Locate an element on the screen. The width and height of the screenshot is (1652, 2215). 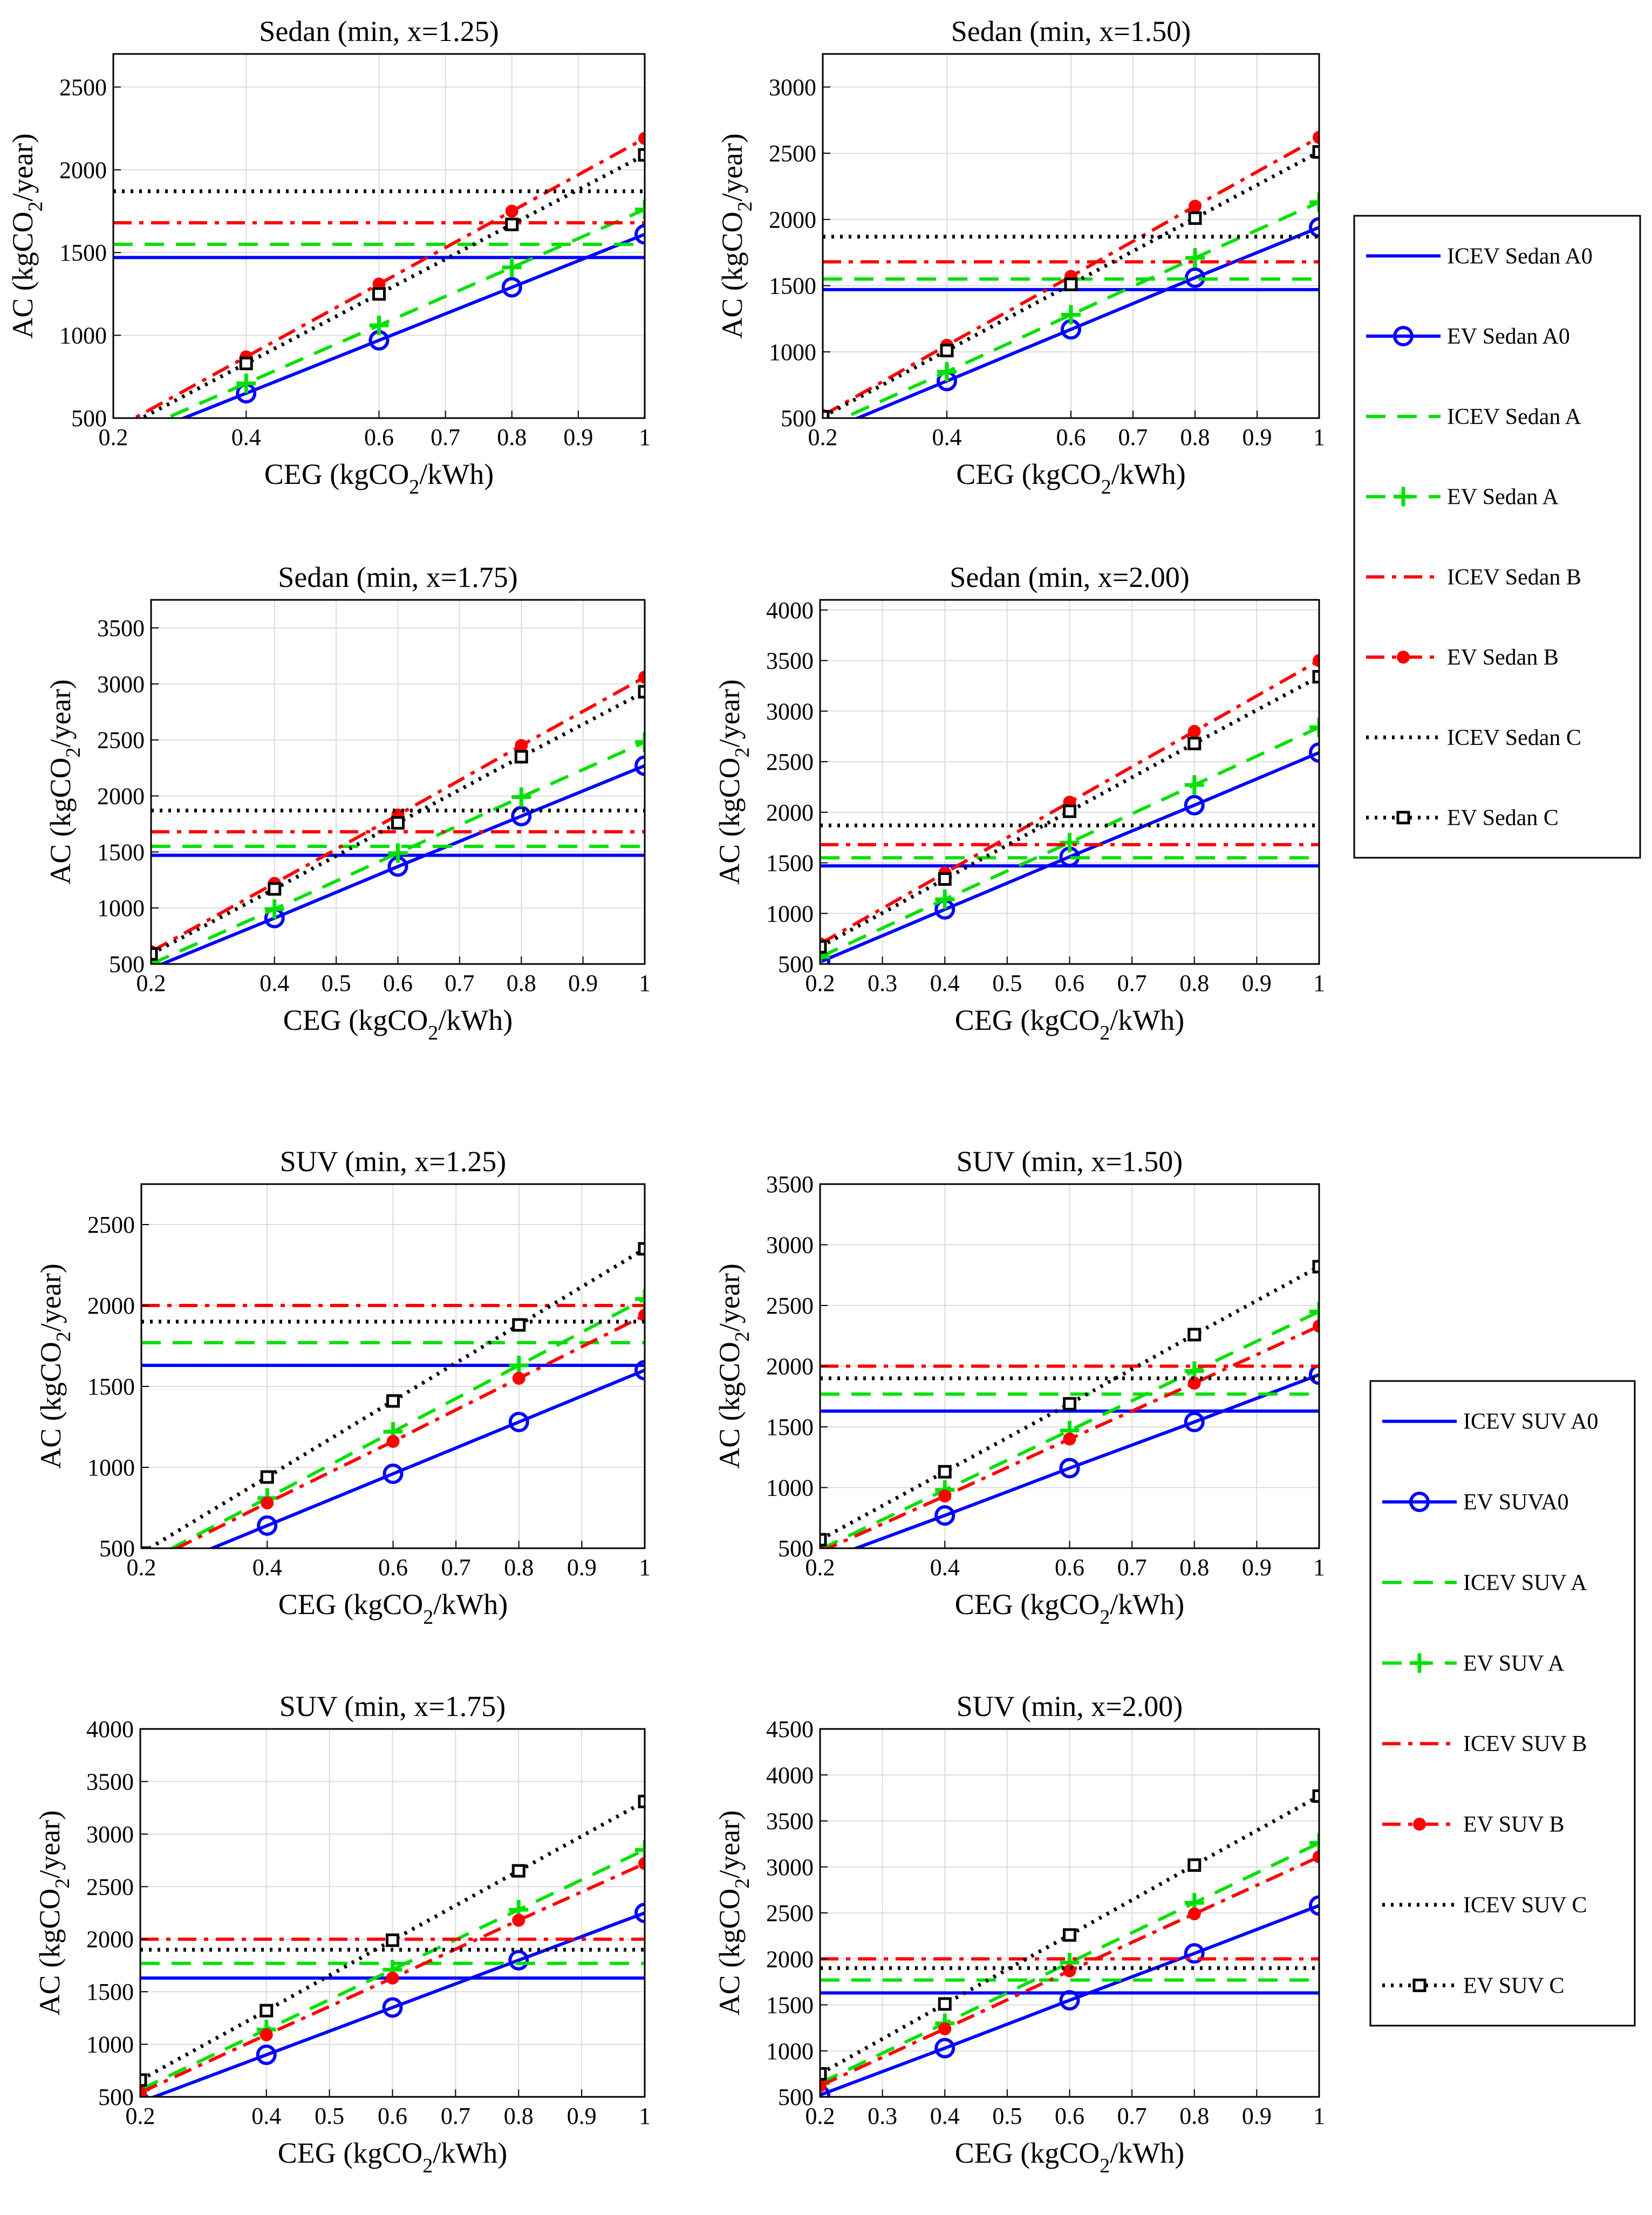
legend-label: ICEV SUV A0 is located at coordinates (1531, 1422).